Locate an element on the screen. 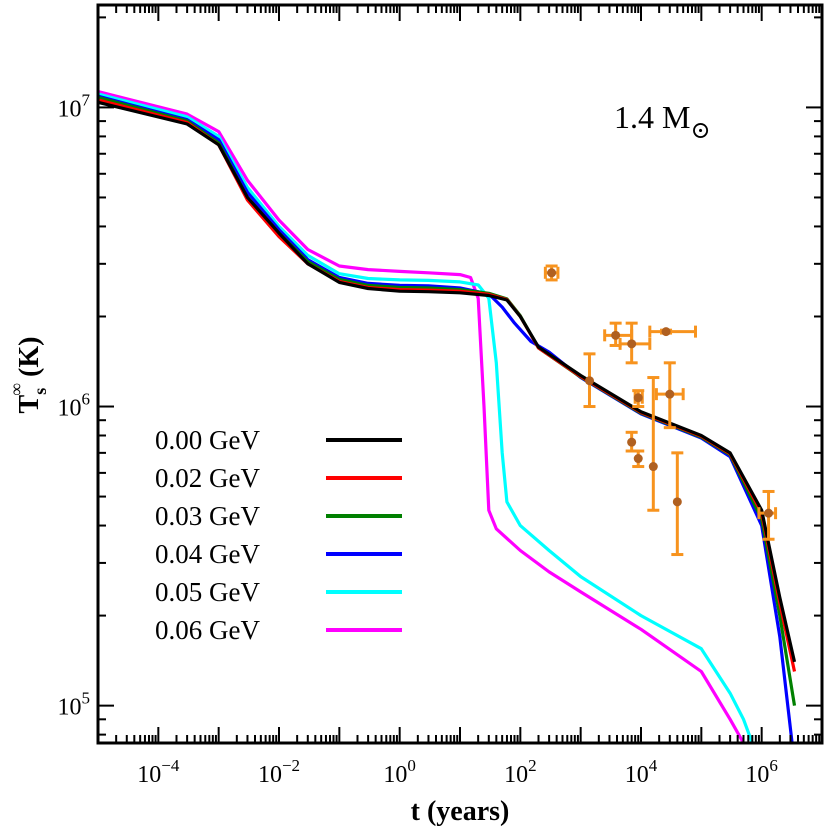 Image resolution: width=830 pixels, height=830 pixels. observations-group is located at coordinates (660, 410).